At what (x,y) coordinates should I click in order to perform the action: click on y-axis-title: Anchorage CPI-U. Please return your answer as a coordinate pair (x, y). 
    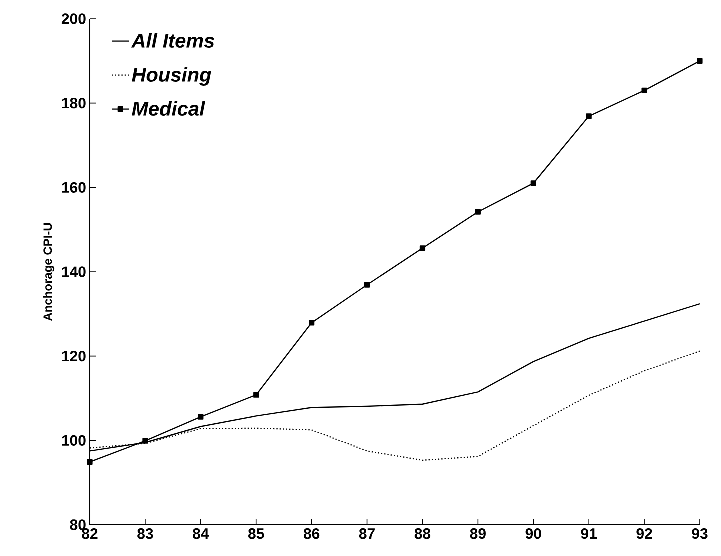
    Looking at the image, I should click on (49, 272).